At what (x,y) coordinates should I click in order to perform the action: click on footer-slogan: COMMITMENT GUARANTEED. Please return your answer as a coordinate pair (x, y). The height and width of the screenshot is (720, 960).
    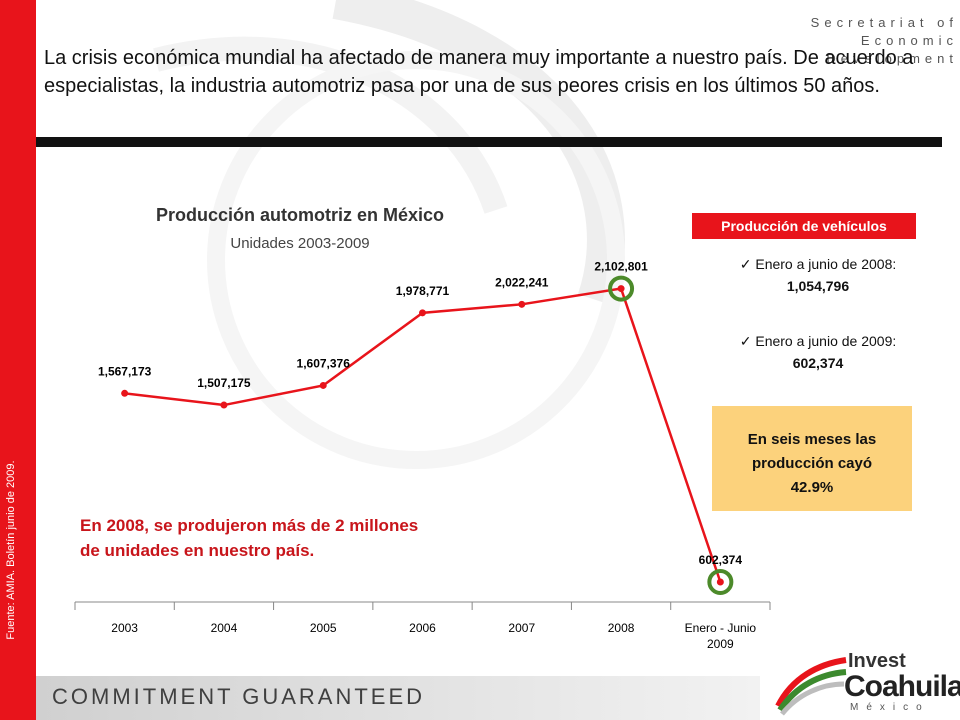
    Looking at the image, I should click on (239, 696).